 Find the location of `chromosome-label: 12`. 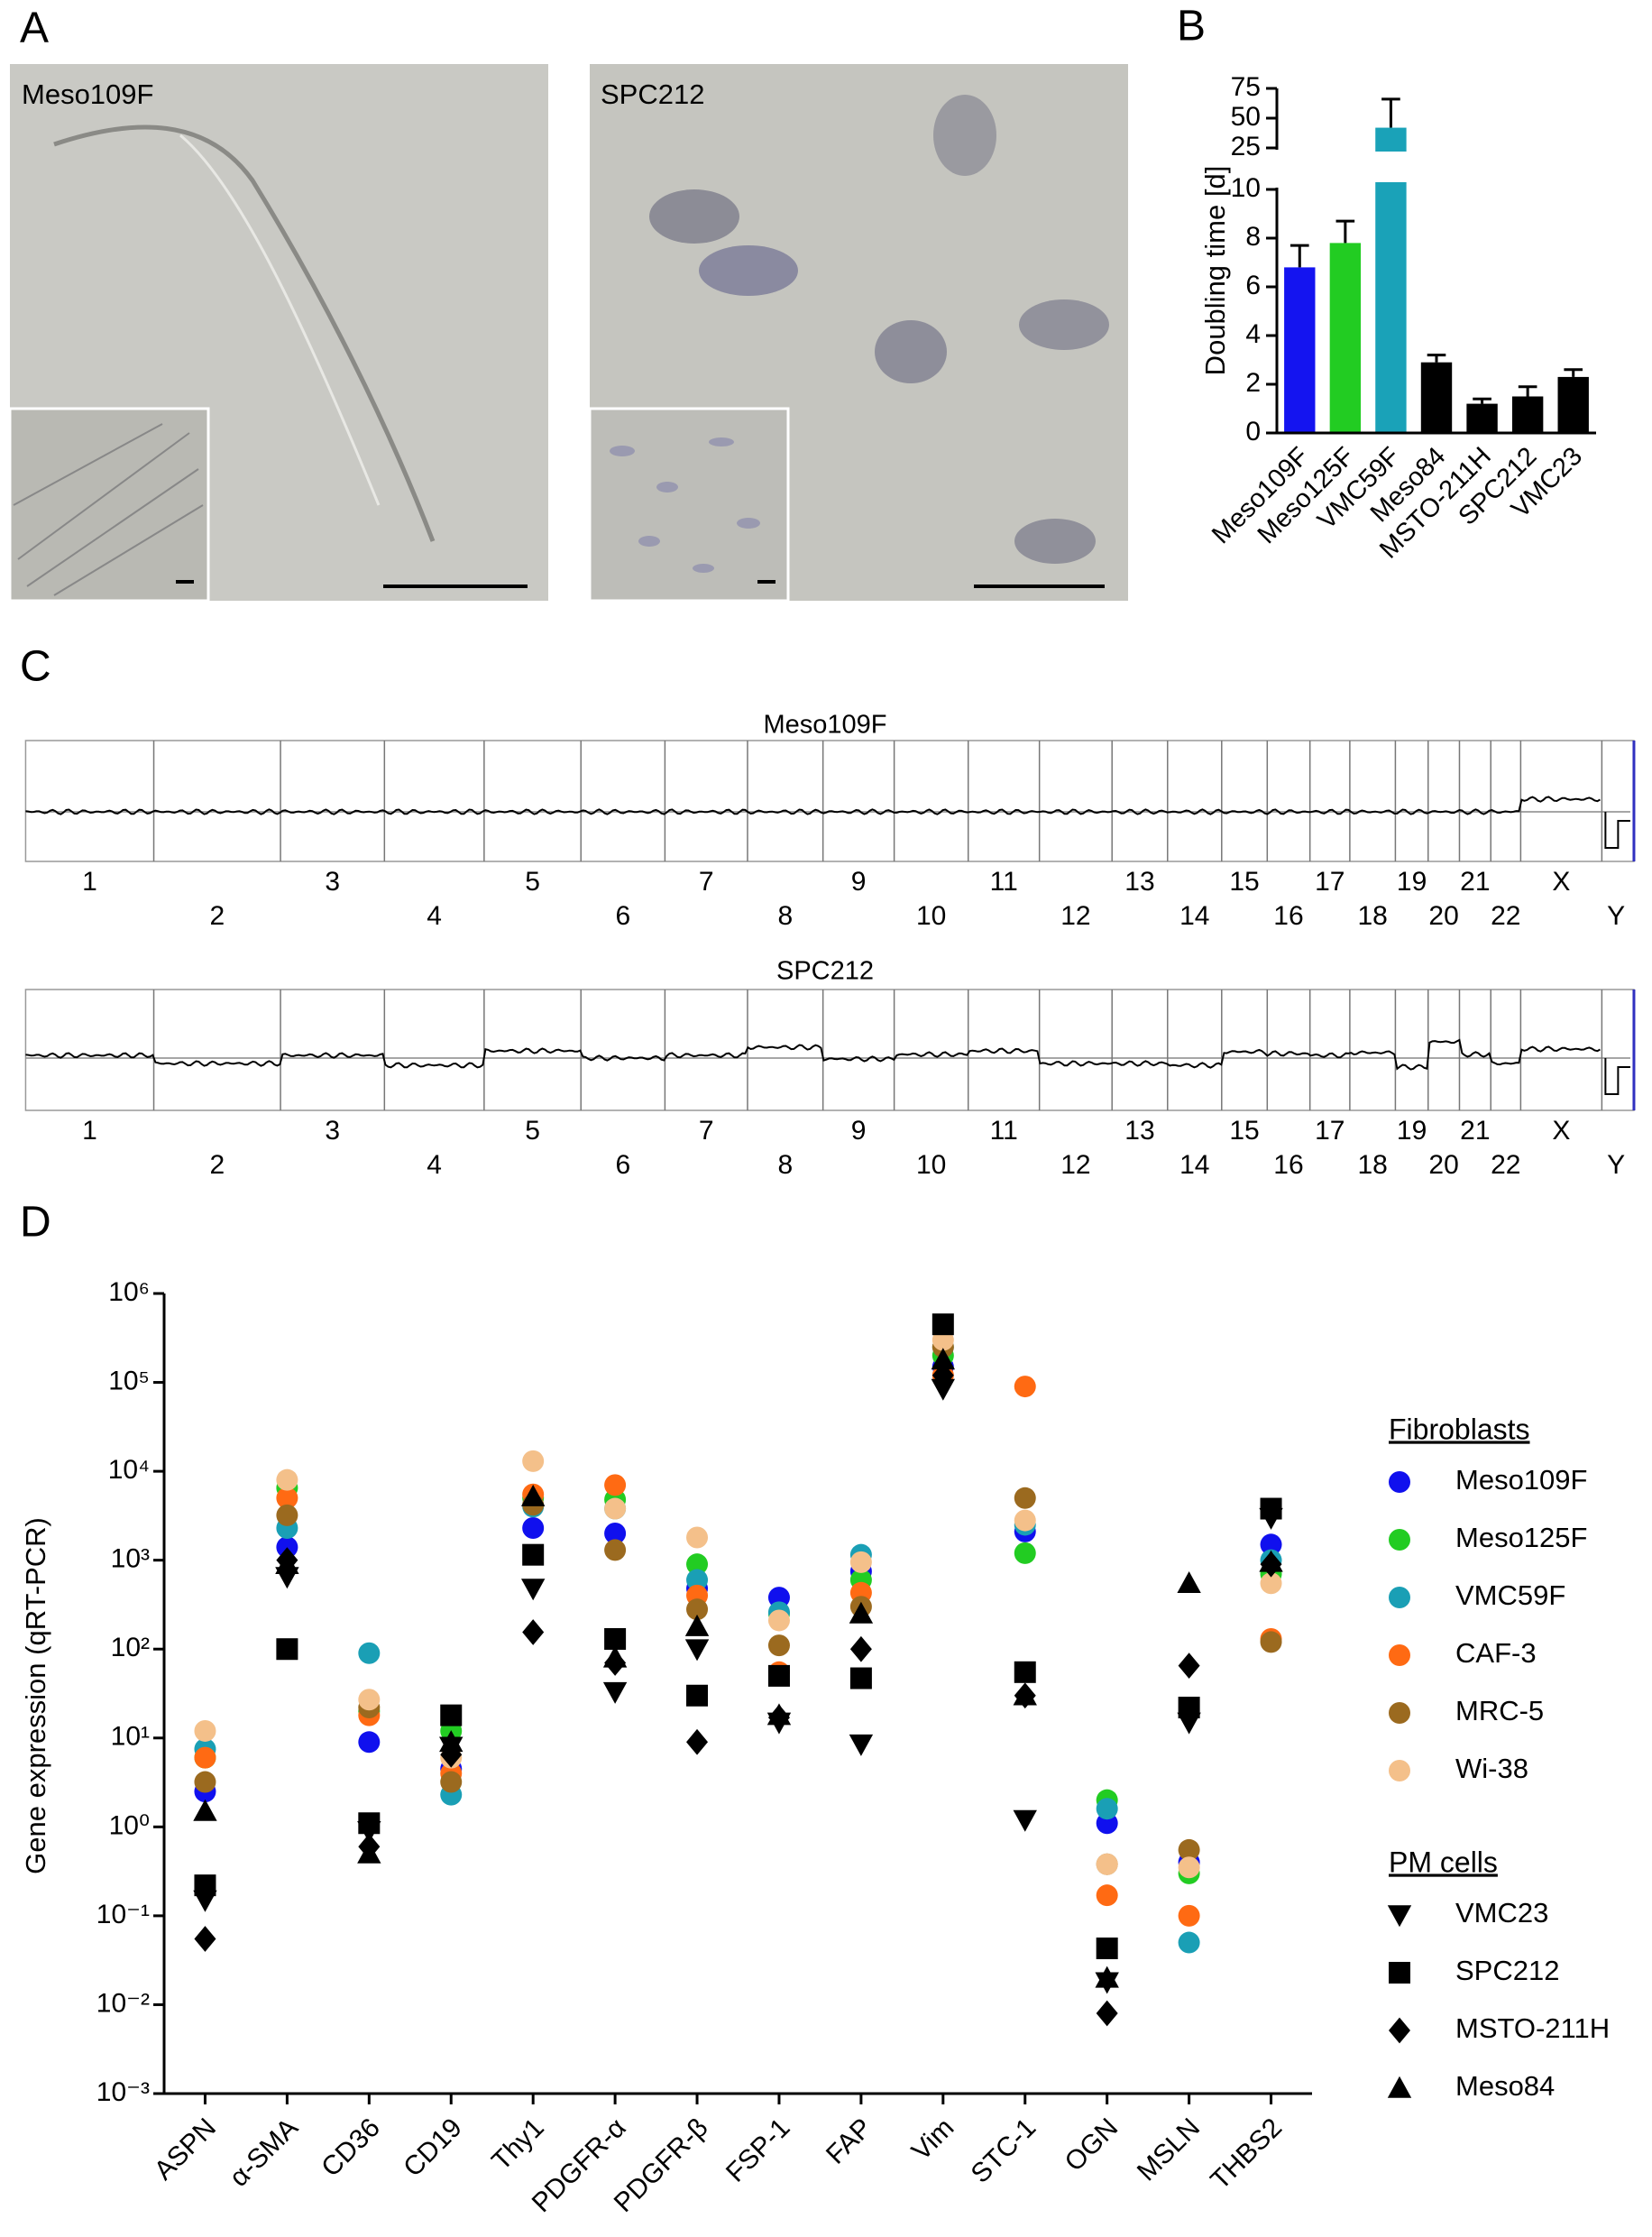

chromosome-label: 12 is located at coordinates (1075, 1165).